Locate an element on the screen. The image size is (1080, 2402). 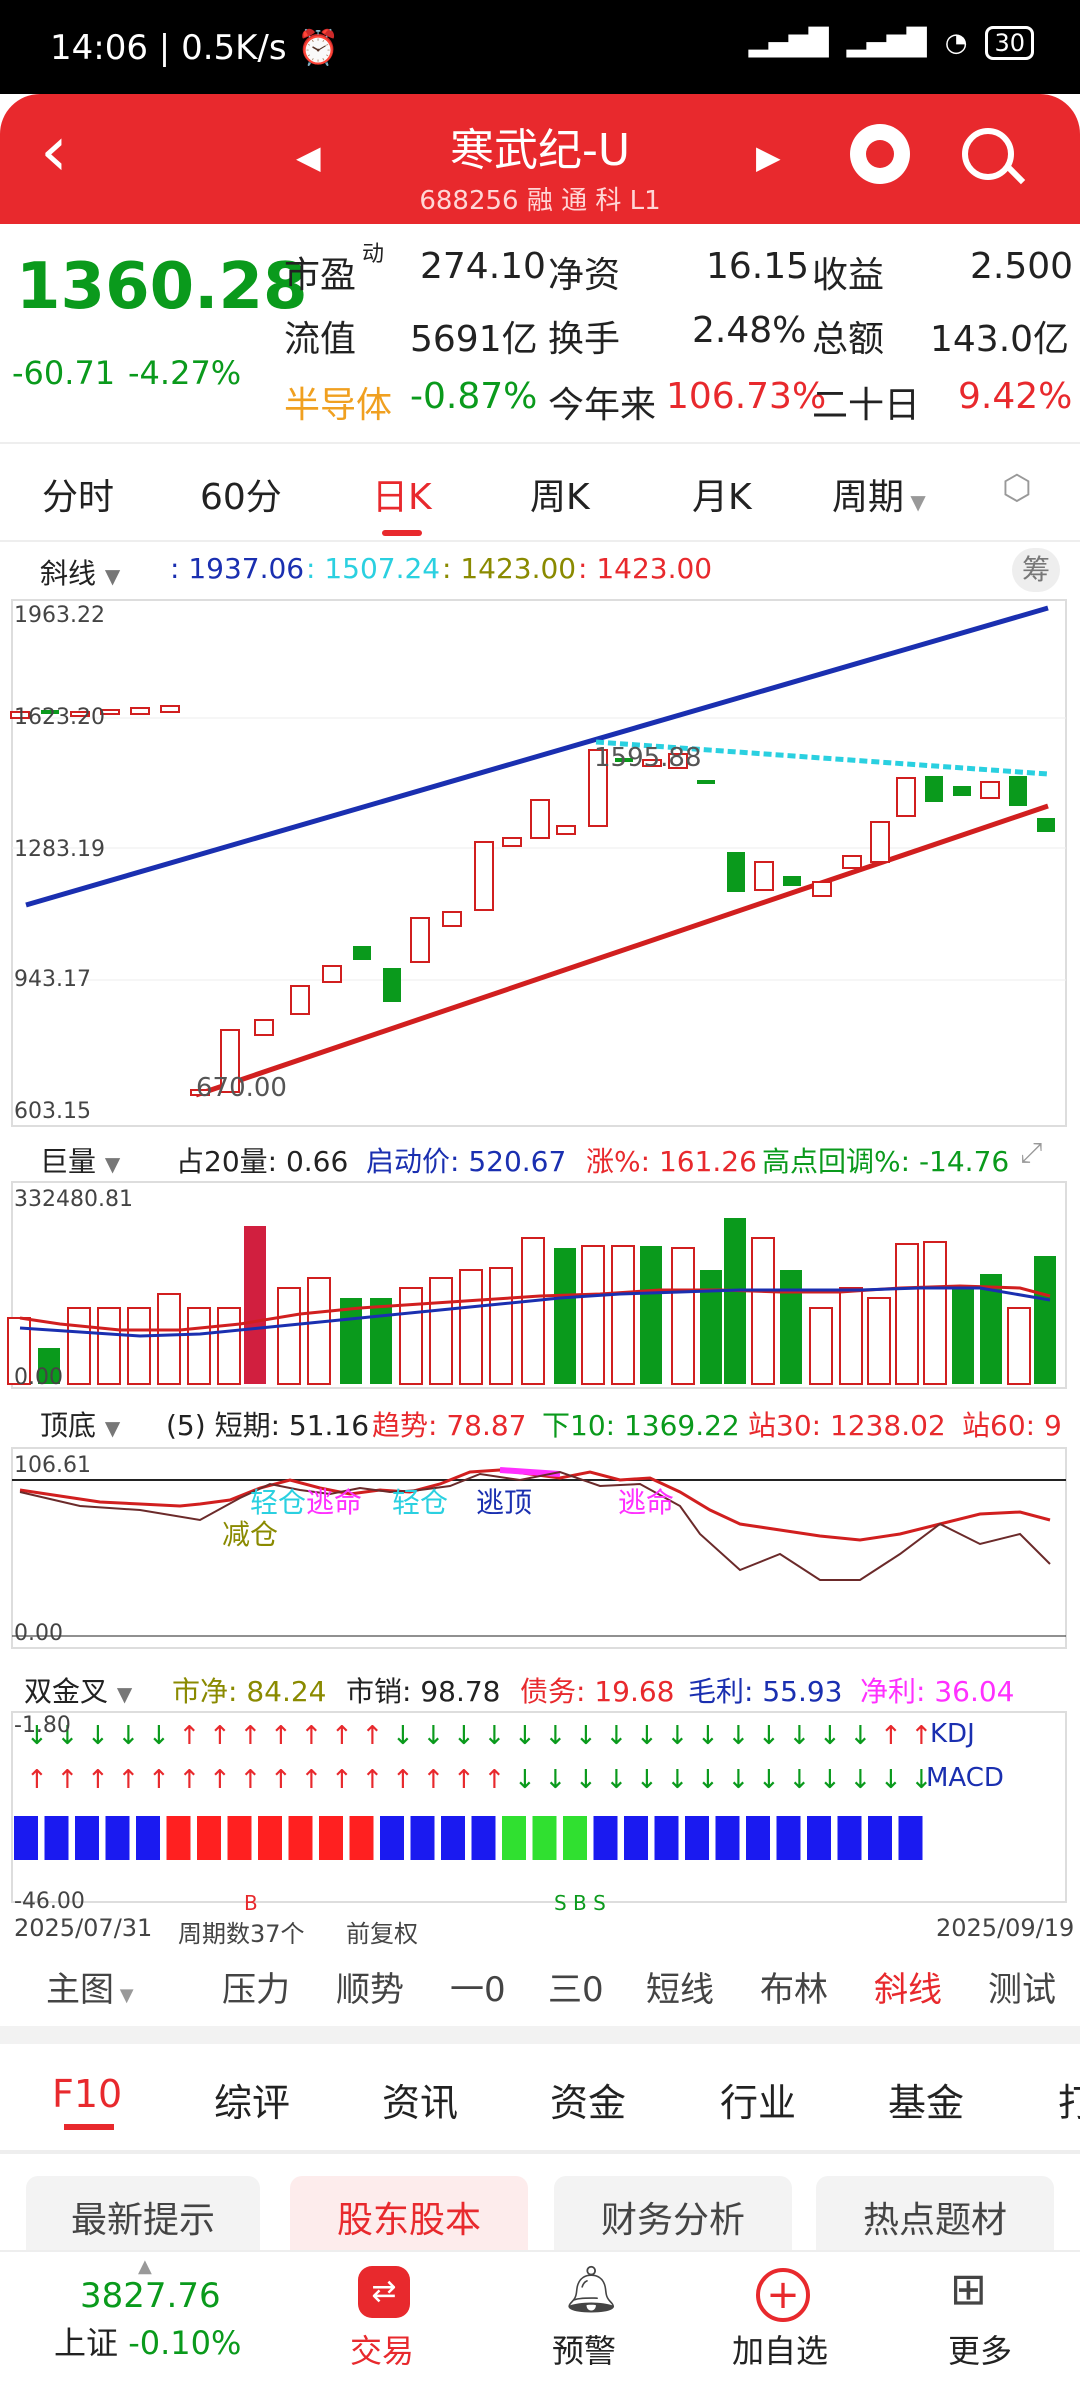
trade-icon: ⇄ is located at coordinates (384, 2292).